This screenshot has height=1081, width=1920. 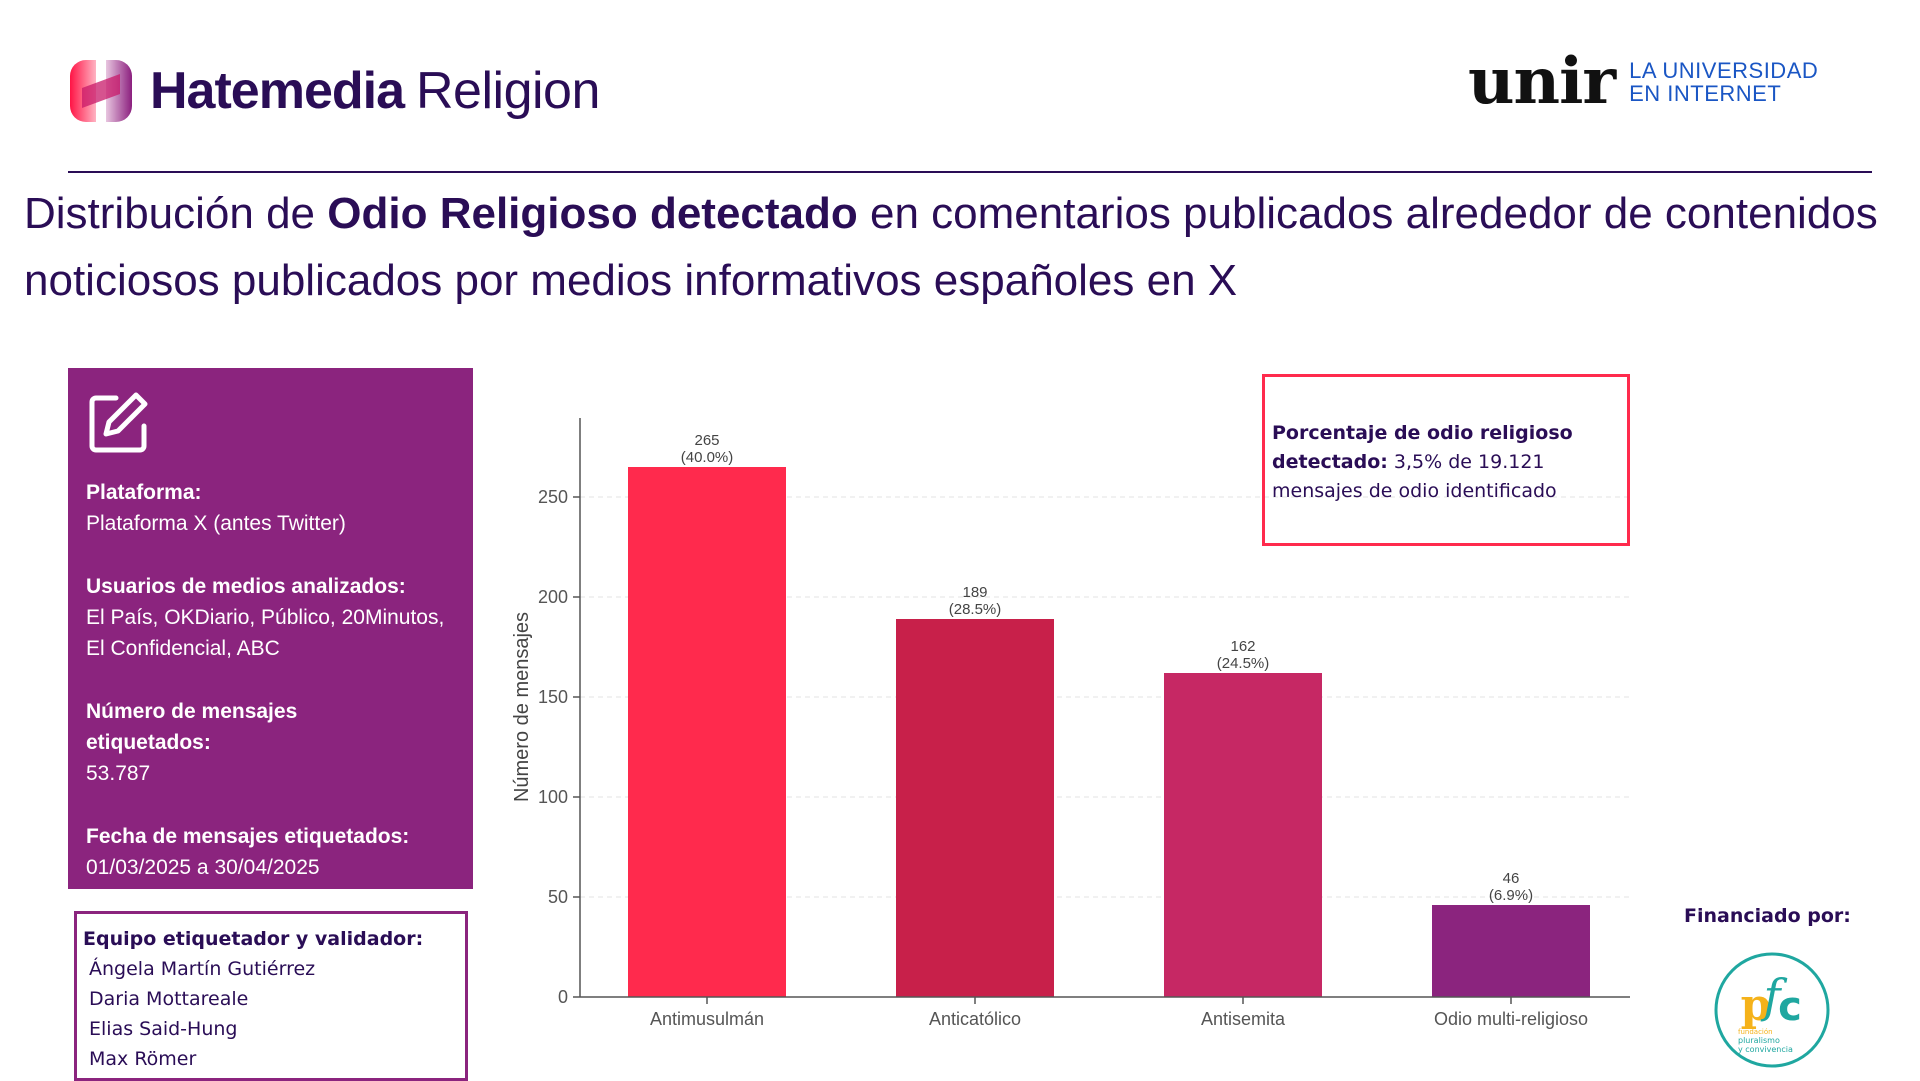 What do you see at coordinates (1511, 951) in the screenshot?
I see `bar-odio-multi-religioso` at bounding box center [1511, 951].